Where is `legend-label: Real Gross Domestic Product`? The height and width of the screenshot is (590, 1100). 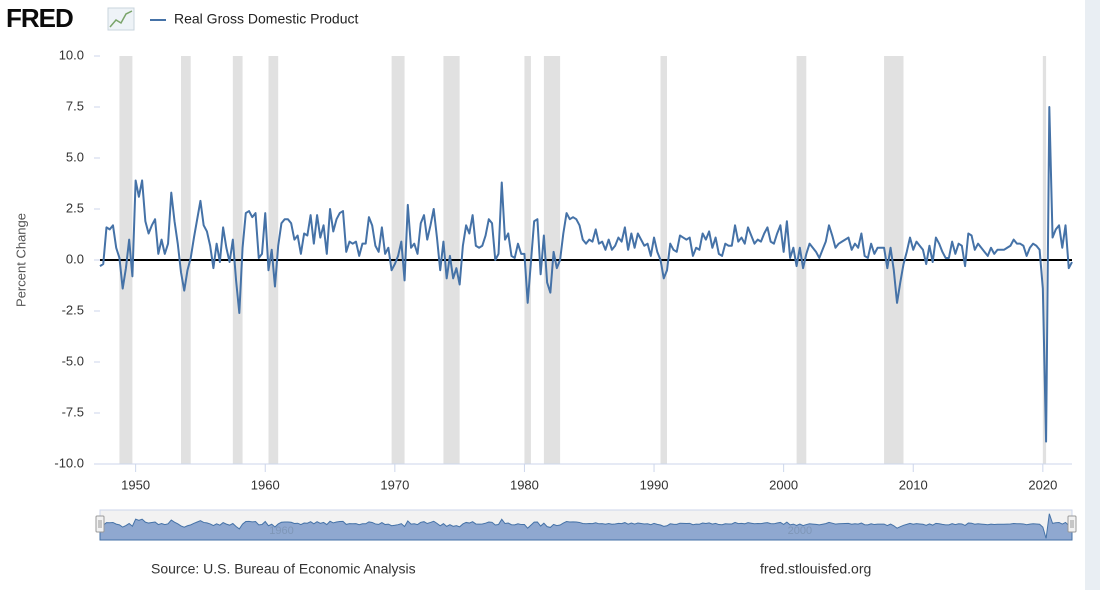 legend-label: Real Gross Domestic Product is located at coordinates (266, 19).